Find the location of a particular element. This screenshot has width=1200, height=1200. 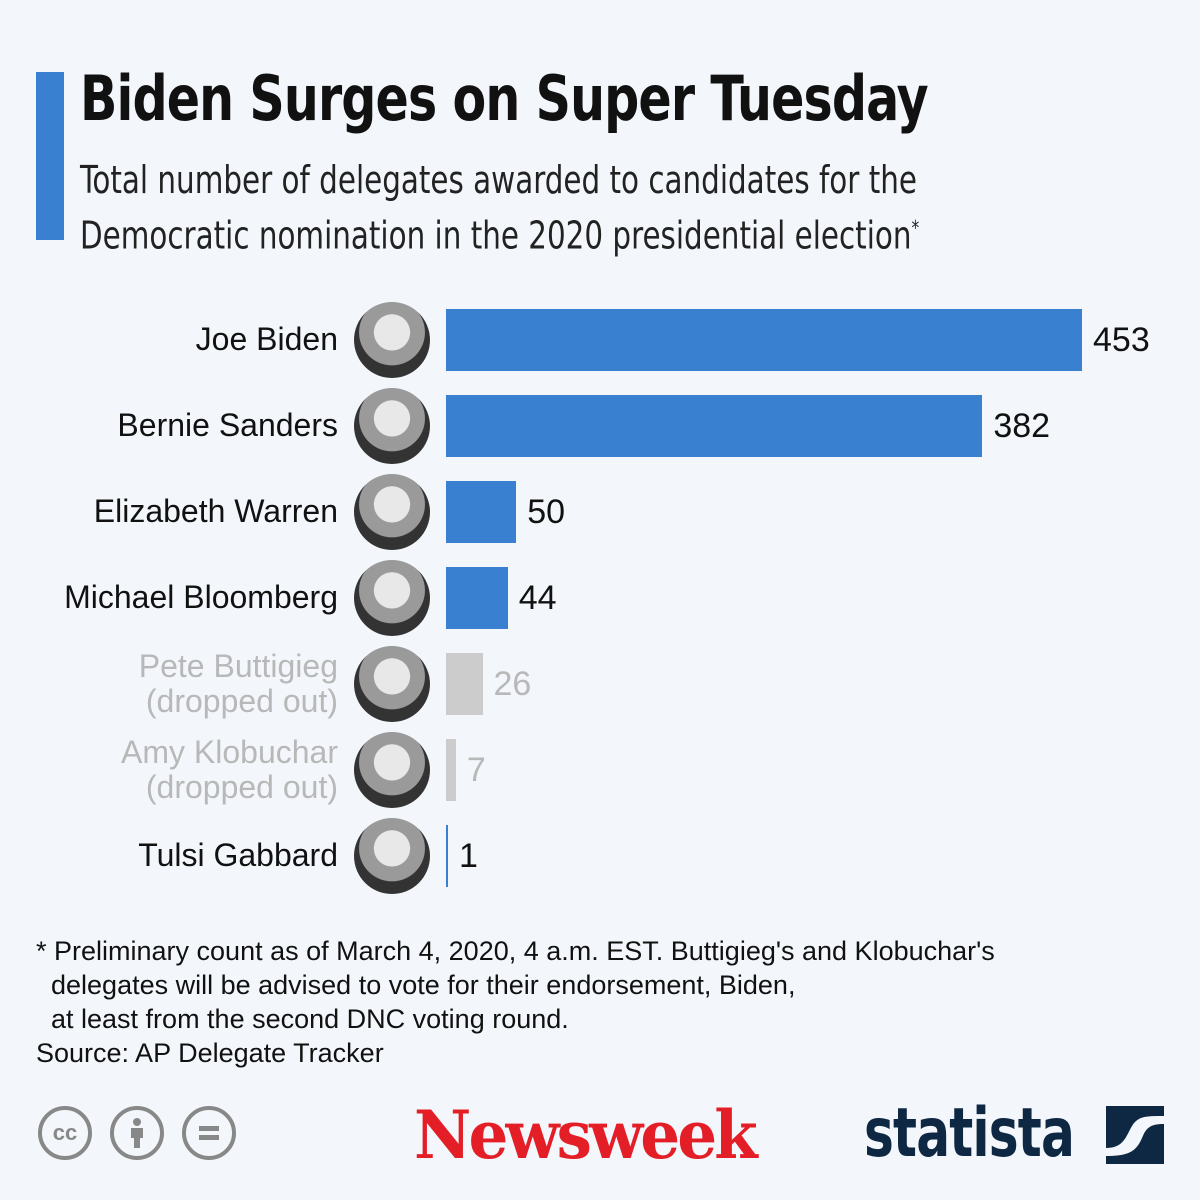

creative-commons-icon: cc is located at coordinates (65, 1133).